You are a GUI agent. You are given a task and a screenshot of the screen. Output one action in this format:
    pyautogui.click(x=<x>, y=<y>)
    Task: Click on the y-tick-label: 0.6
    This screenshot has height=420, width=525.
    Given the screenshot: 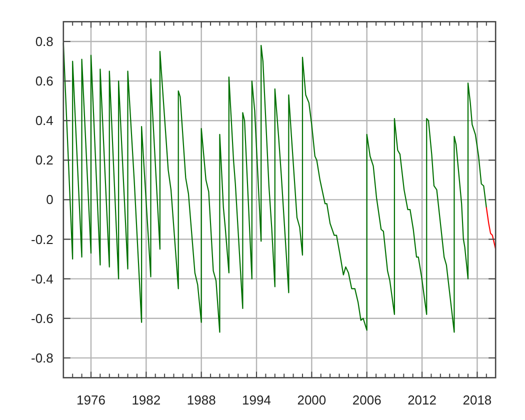 What is the action you would take?
    pyautogui.click(x=44, y=81)
    